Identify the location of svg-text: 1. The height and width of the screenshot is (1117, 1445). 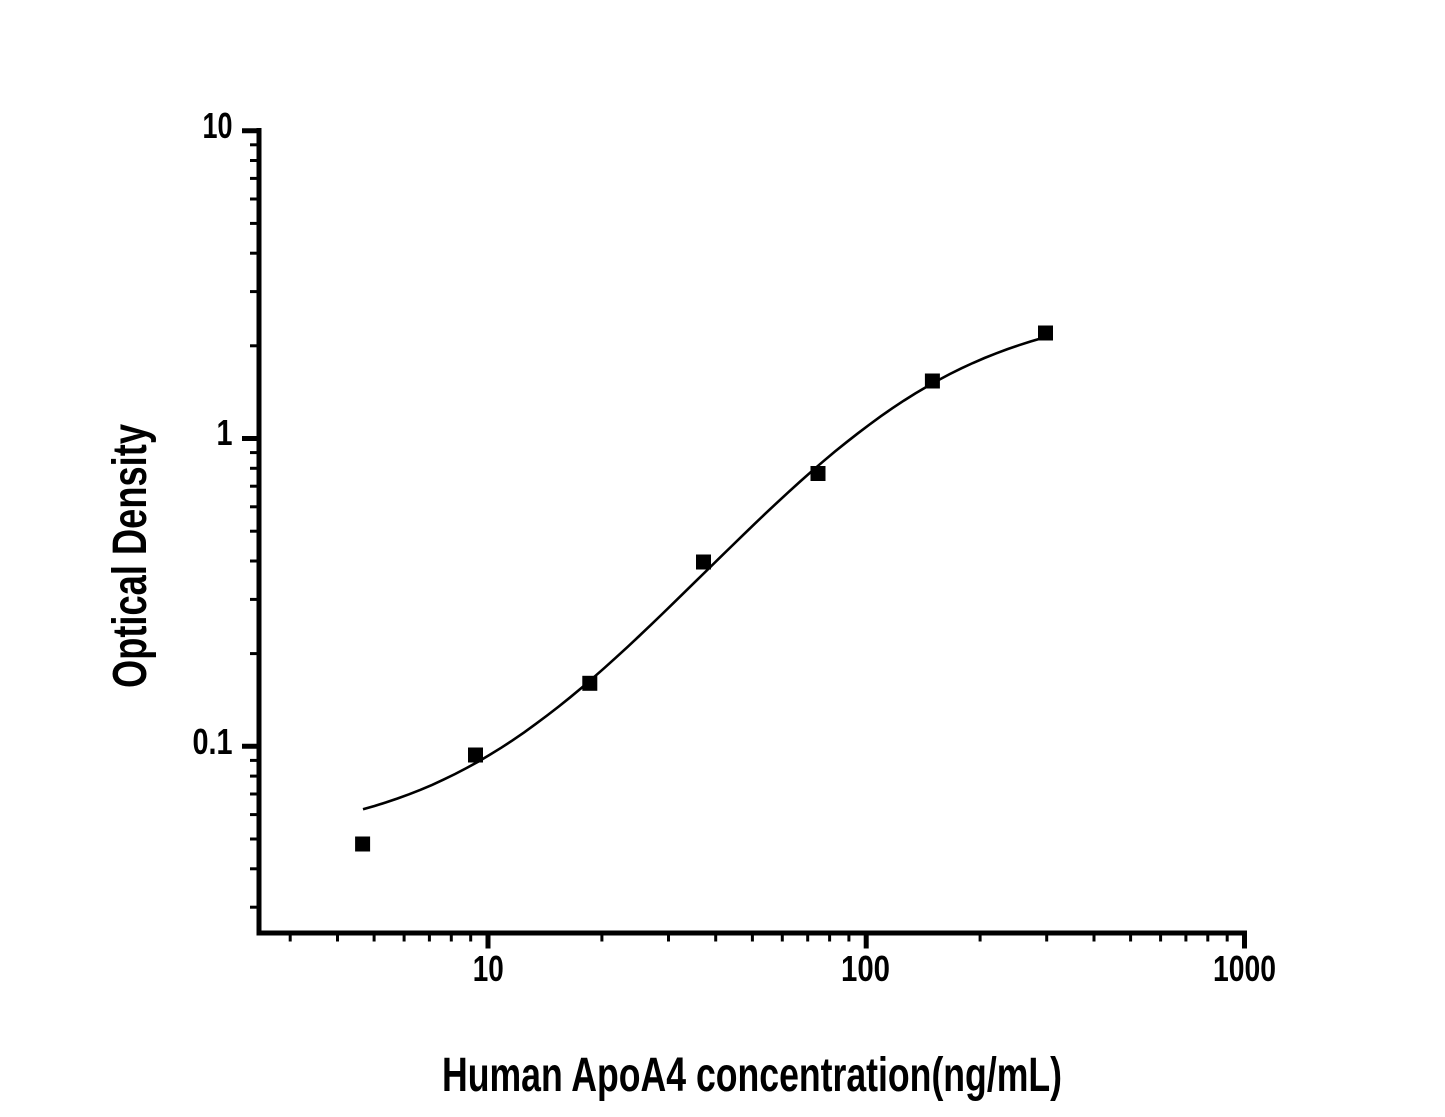
(225, 432).